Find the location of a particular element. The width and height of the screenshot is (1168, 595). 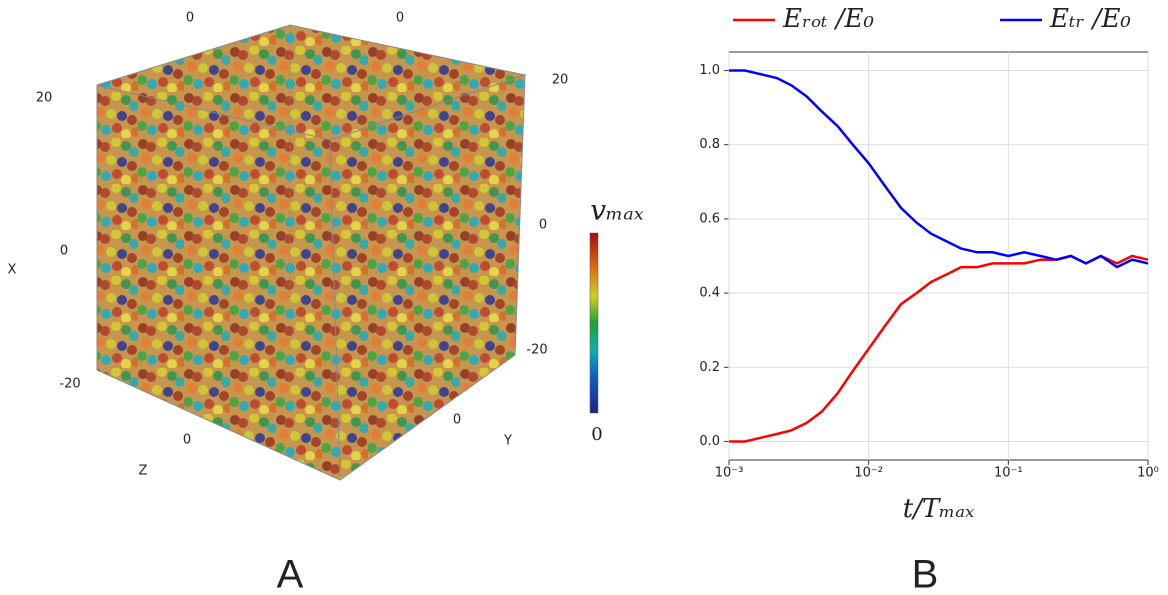

y-tick-label: 0.6 is located at coordinates (709, 218).